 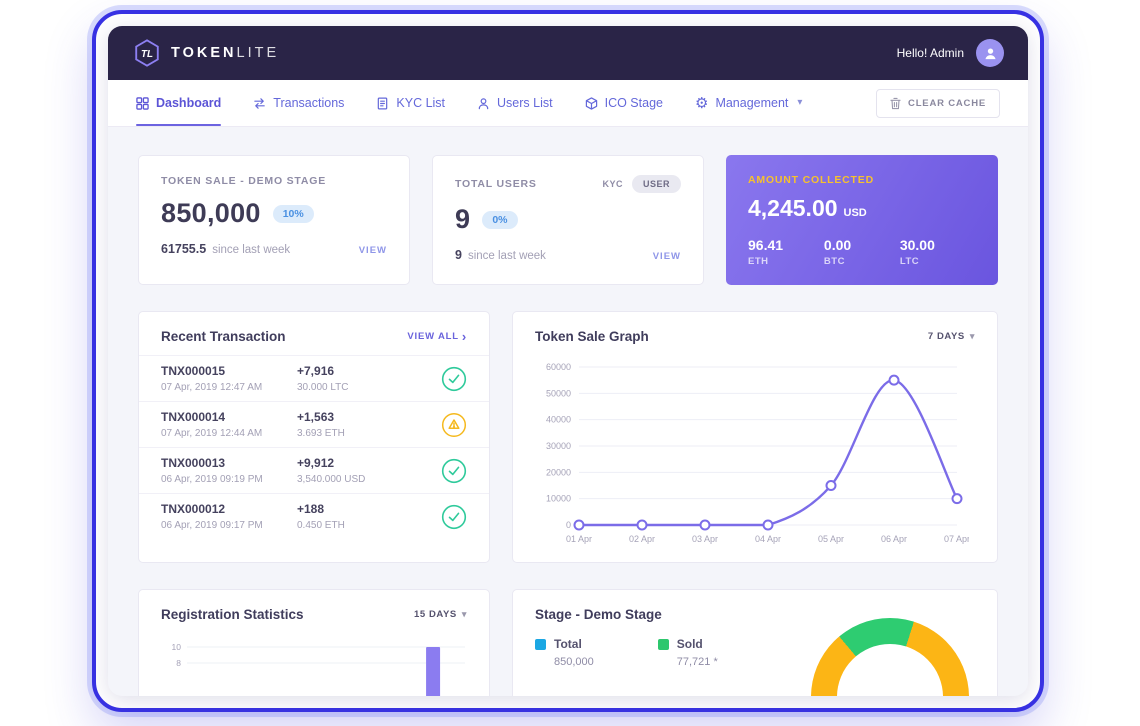 What do you see at coordinates (568, 53) in the screenshot?
I see `topbar: TL TOKENLITE Hello! Admin` at bounding box center [568, 53].